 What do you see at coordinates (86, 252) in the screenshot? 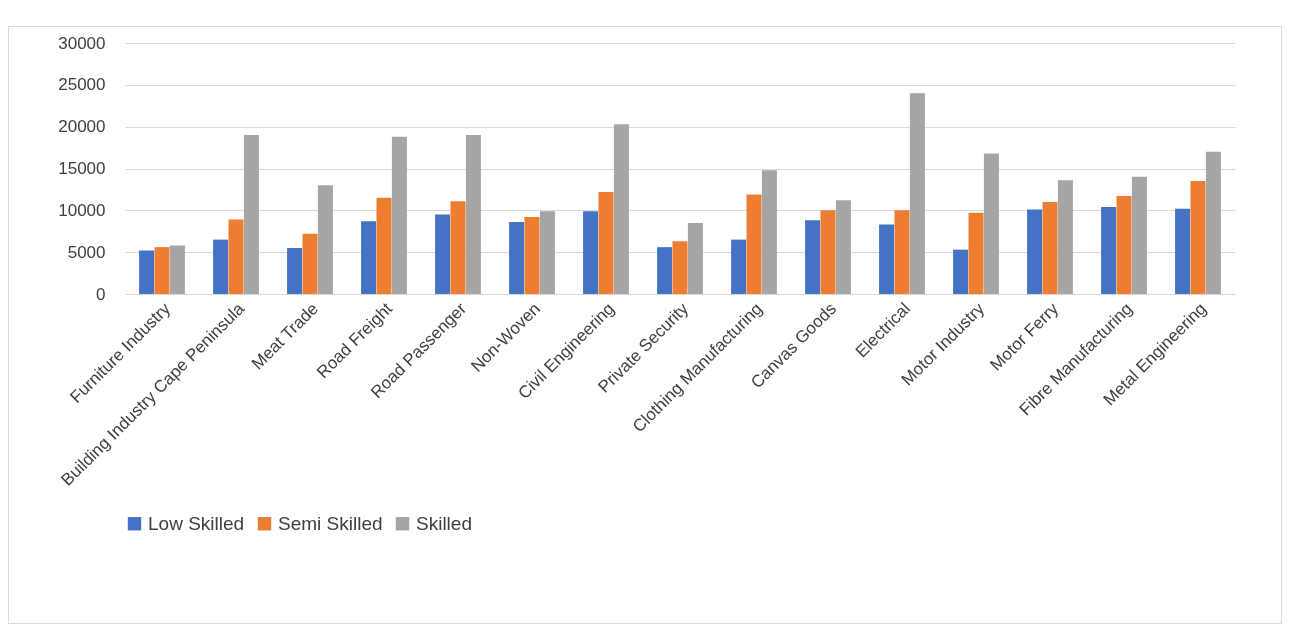
I see `y-tick-label: 5000` at bounding box center [86, 252].